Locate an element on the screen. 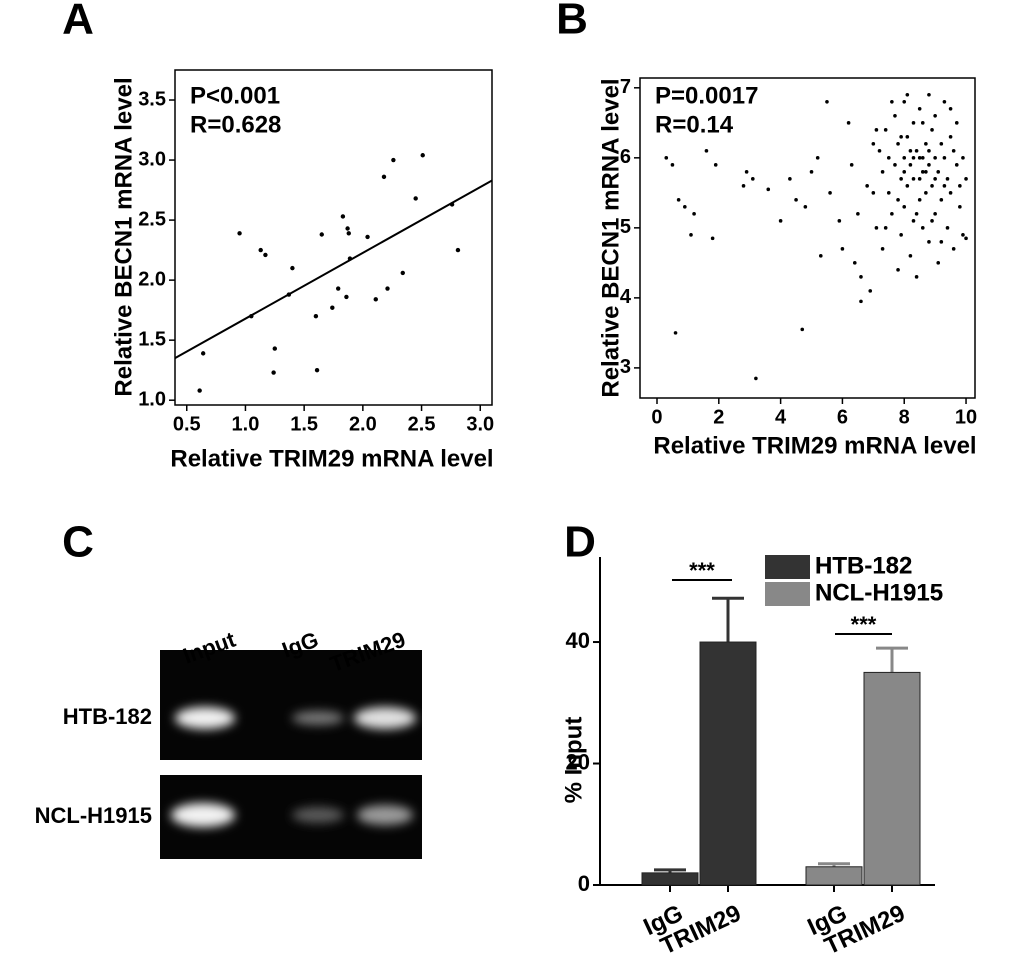 The image size is (1020, 972). annotation: P=0.0017 is located at coordinates (706, 95).